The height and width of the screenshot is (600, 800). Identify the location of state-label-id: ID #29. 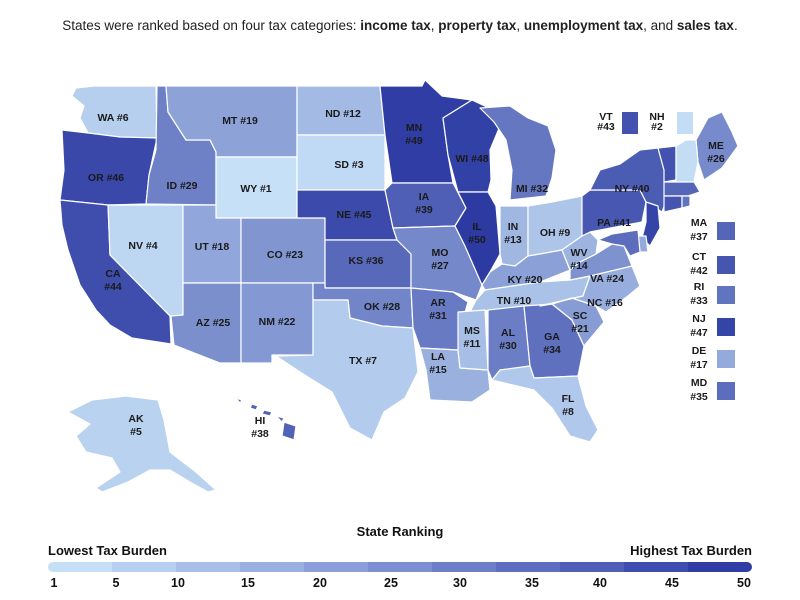
(182, 186).